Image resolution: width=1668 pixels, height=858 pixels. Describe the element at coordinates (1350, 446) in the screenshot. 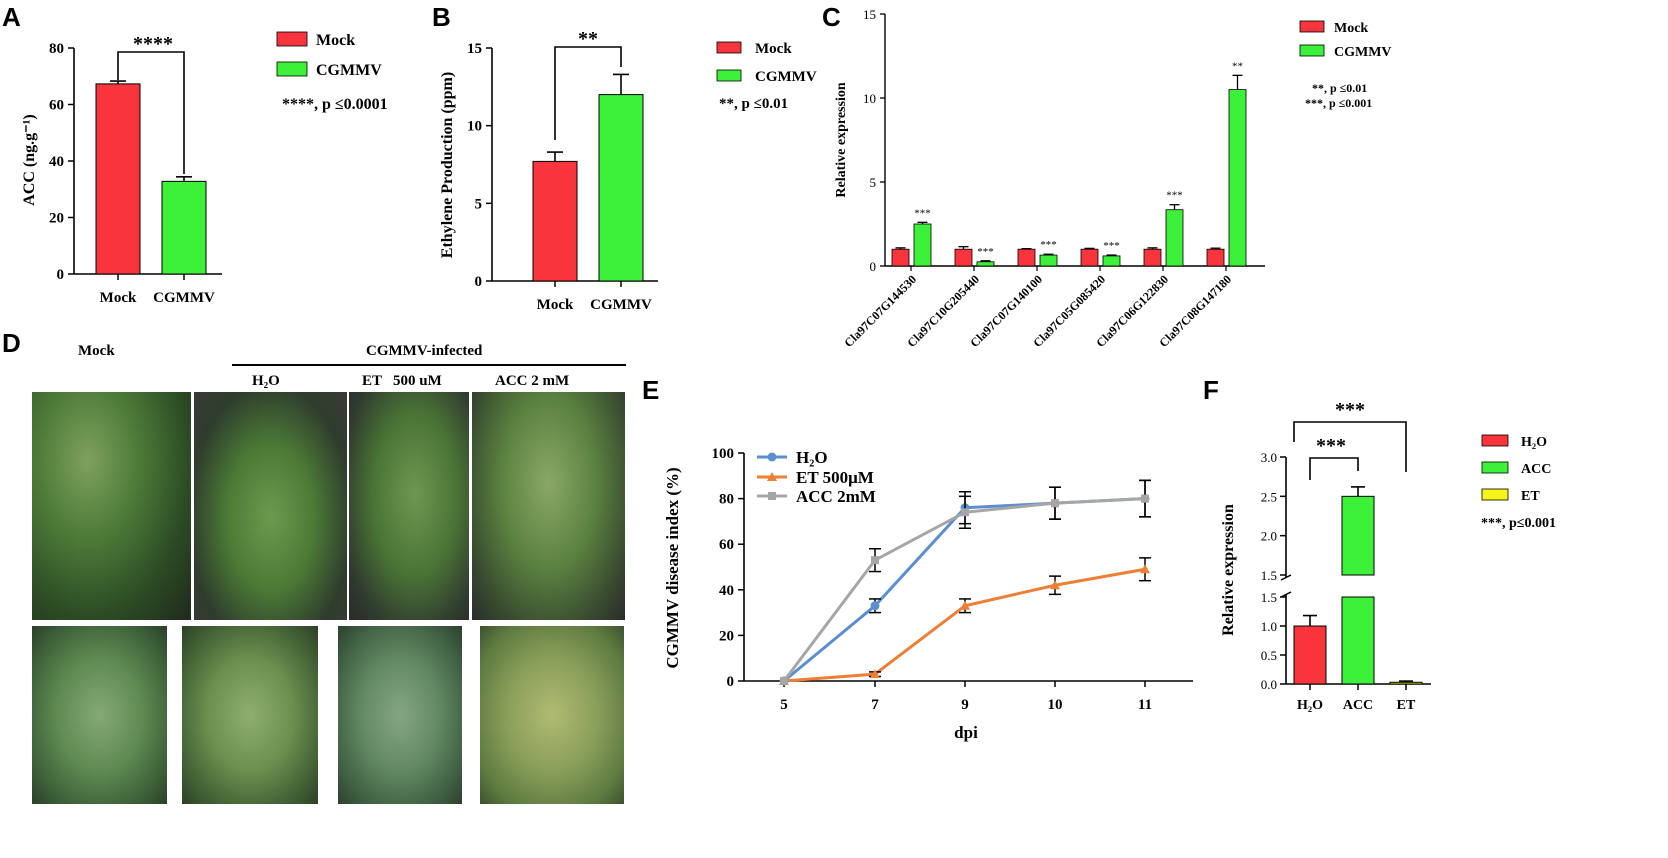

I see `f-sig-bracket-et` at that location.